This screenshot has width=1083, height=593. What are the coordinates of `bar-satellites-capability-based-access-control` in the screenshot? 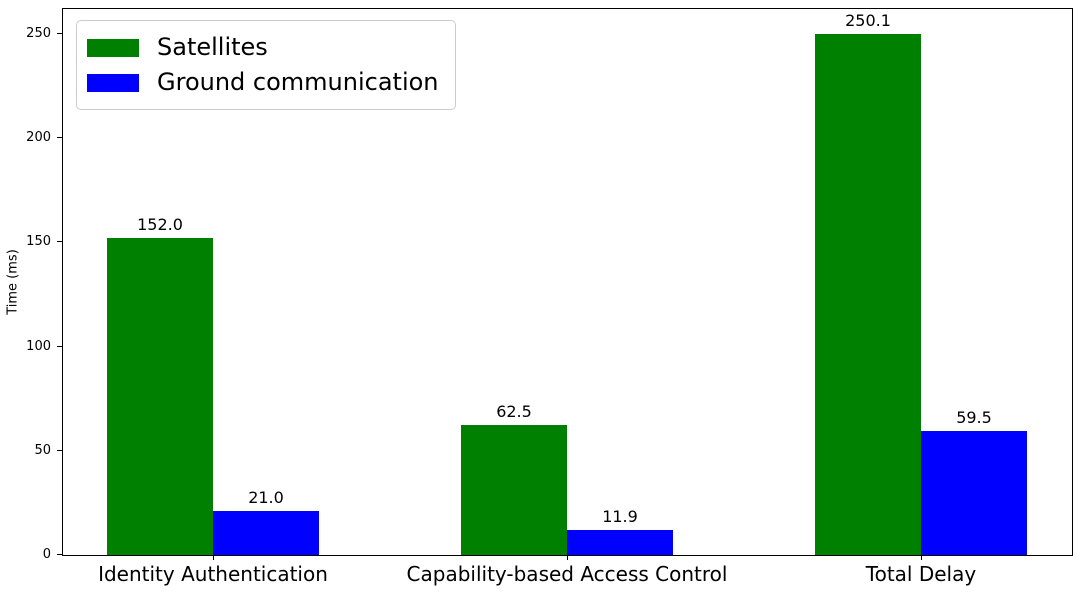 It's located at (514, 490).